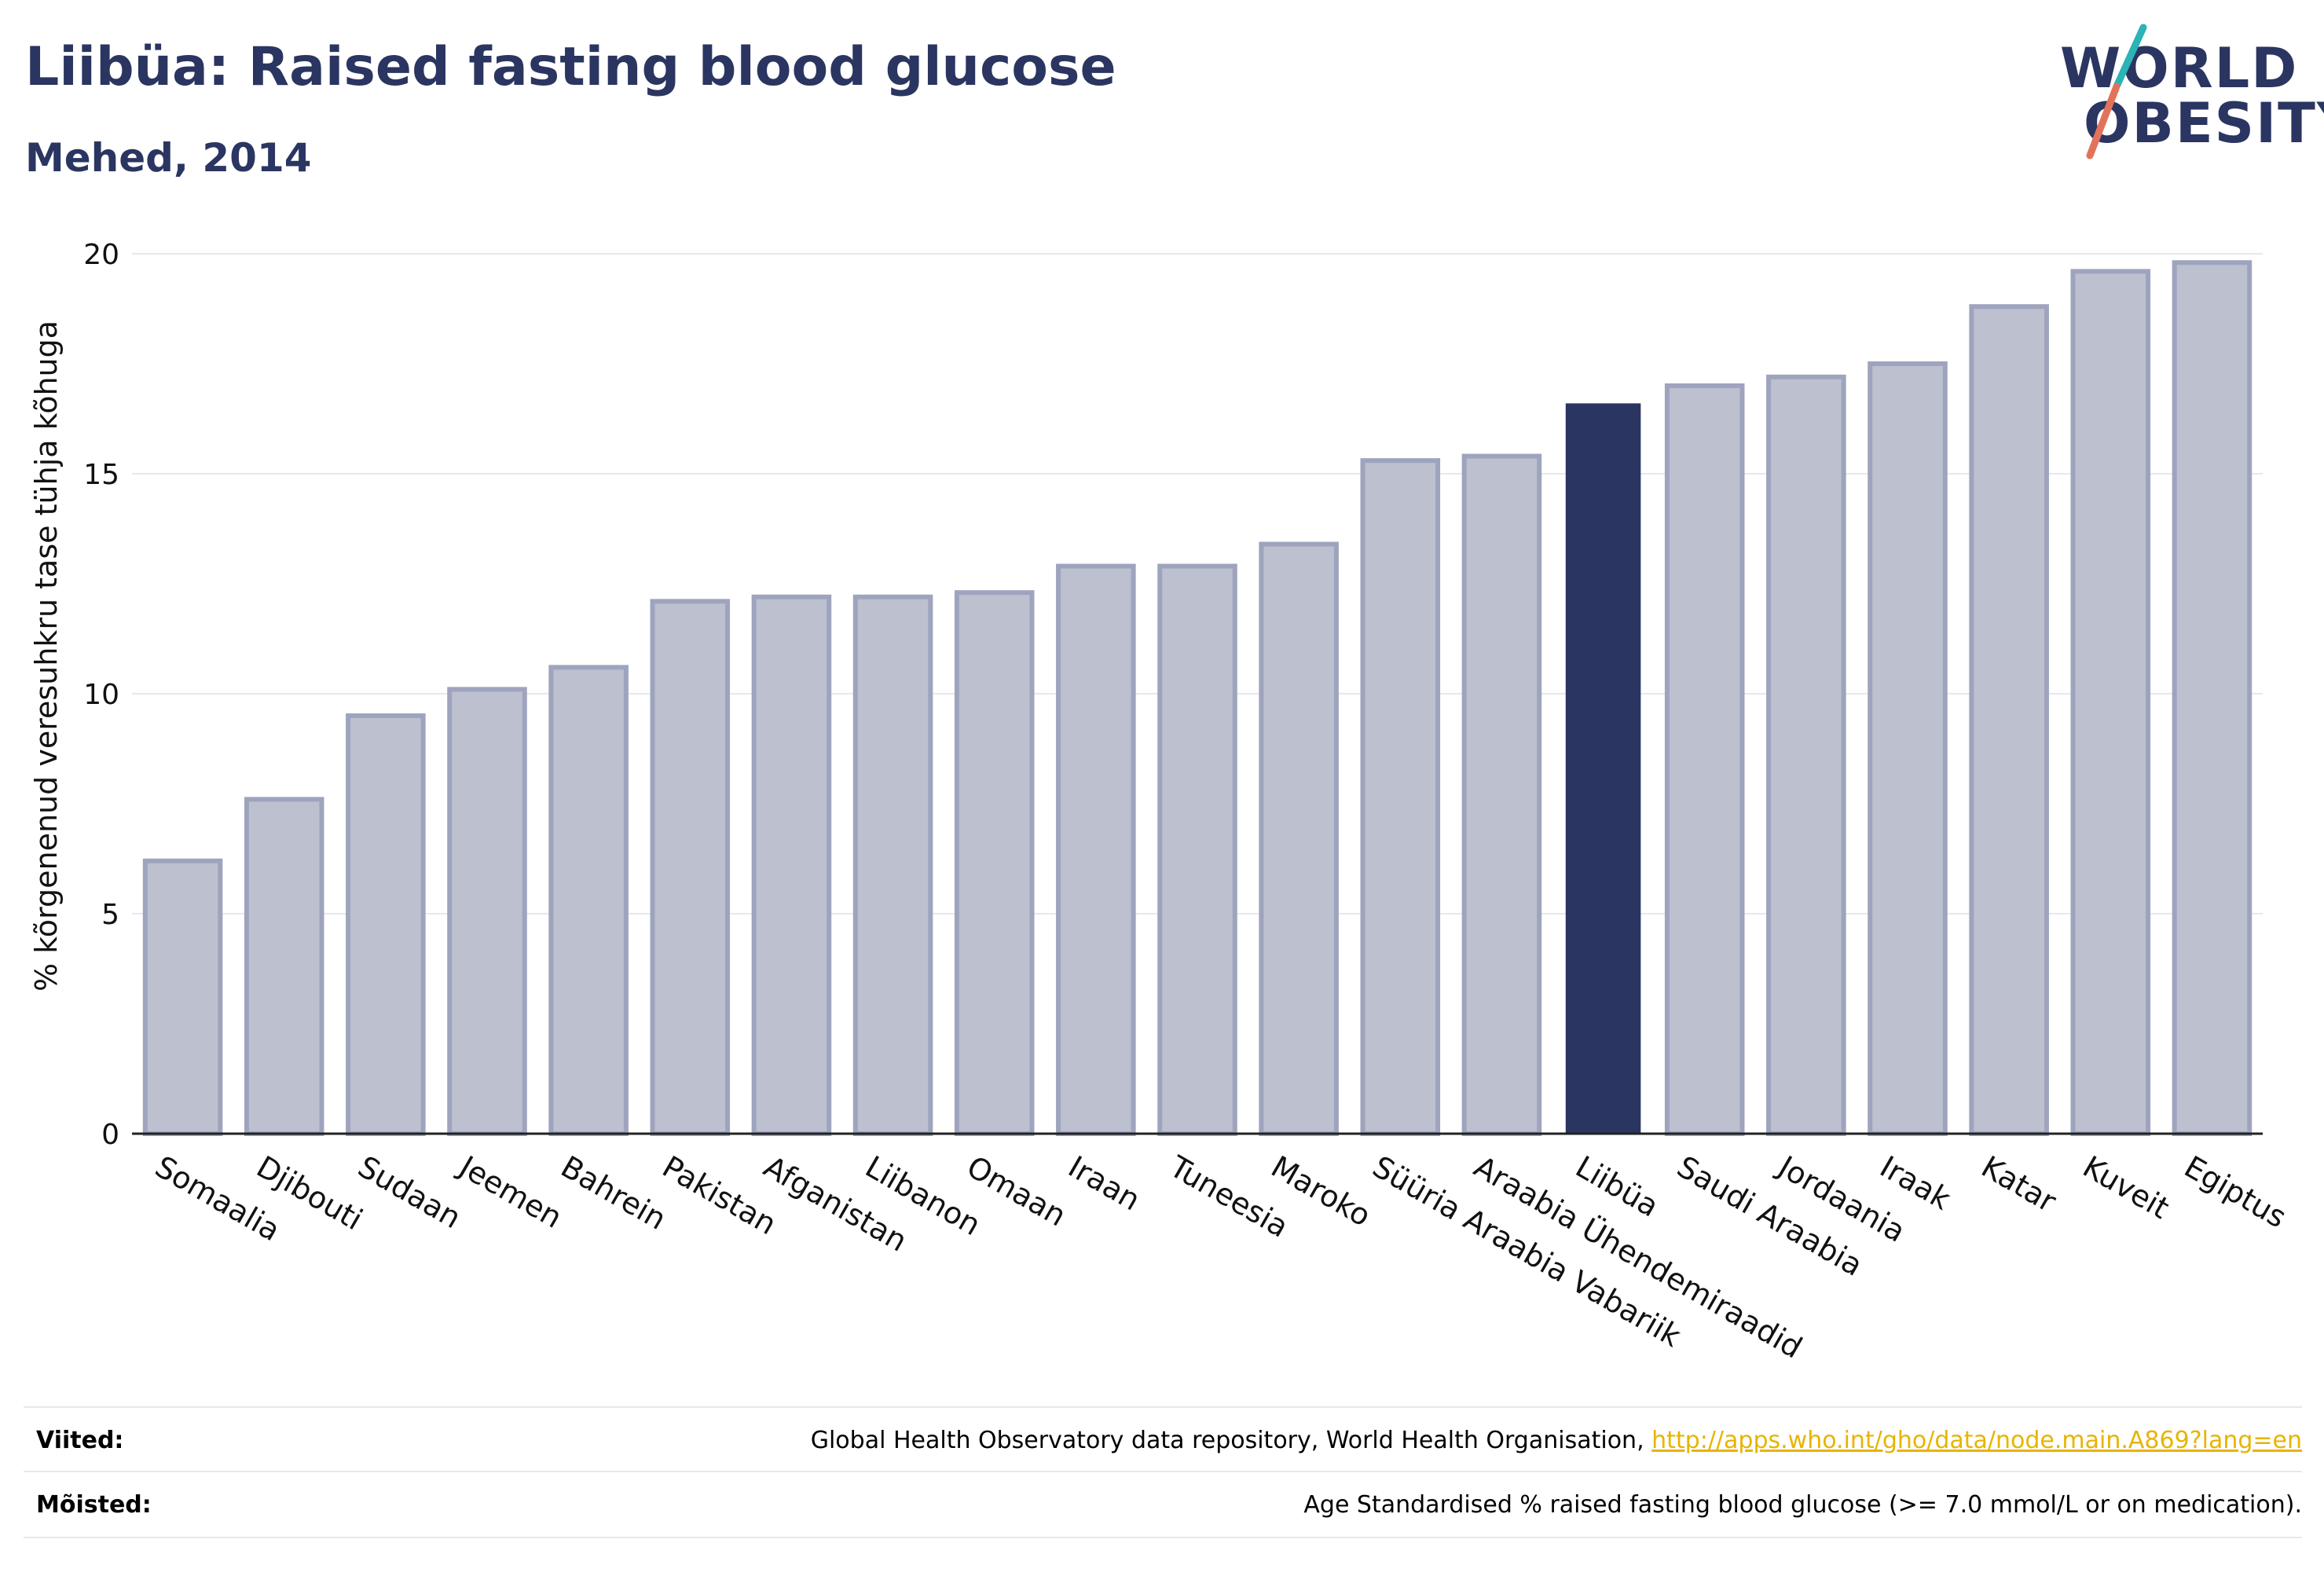 The height and width of the screenshot is (1576, 2324). What do you see at coordinates (2236, 1192) in the screenshot?
I see `x-tick-label: Egiptus` at bounding box center [2236, 1192].